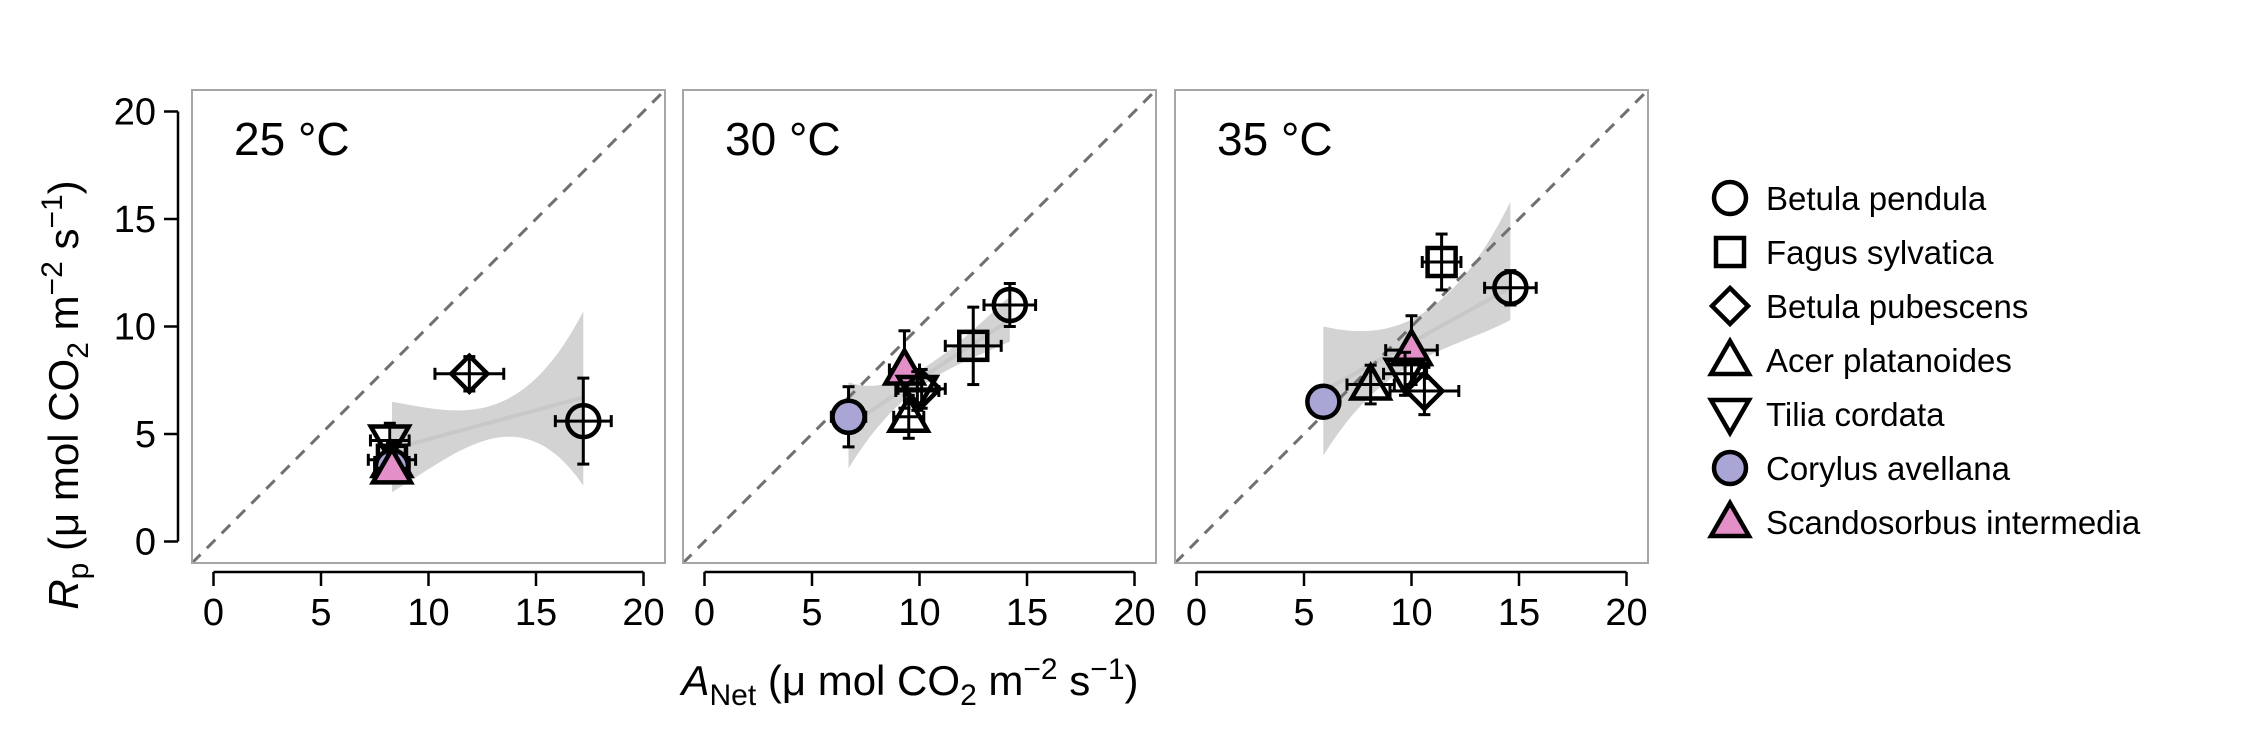 The width and height of the screenshot is (2250, 741). Describe the element at coordinates (135, 113) in the screenshot. I see `y-tick-label: 20` at that location.